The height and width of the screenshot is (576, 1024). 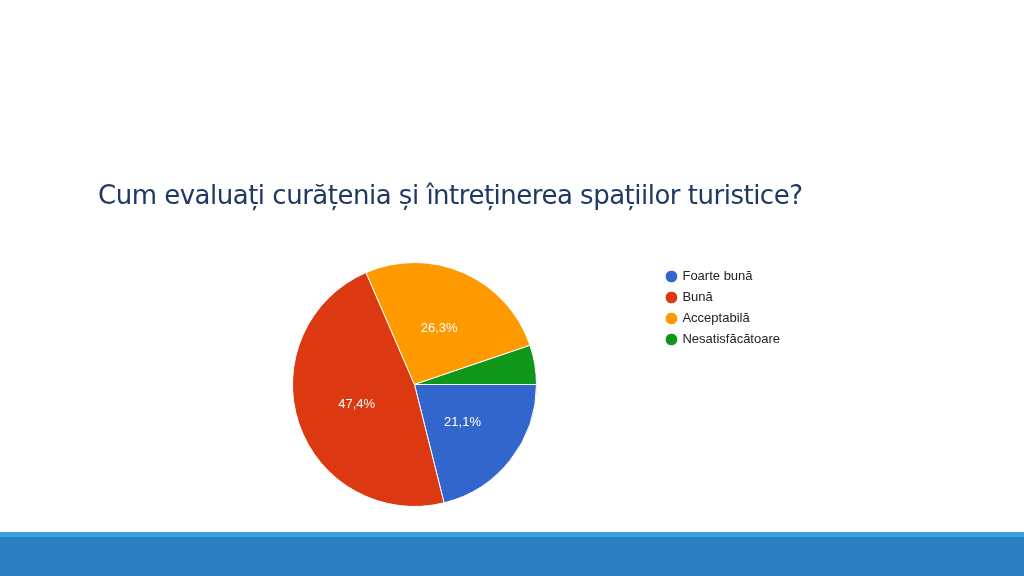 I want to click on legend-label: Foarte bună, so click(x=718, y=276).